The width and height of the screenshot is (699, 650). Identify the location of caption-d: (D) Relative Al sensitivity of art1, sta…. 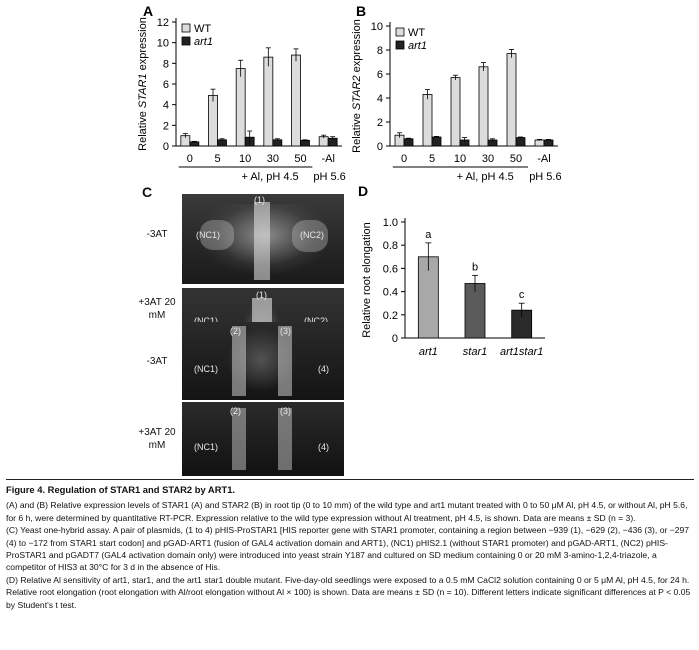
(348, 592).